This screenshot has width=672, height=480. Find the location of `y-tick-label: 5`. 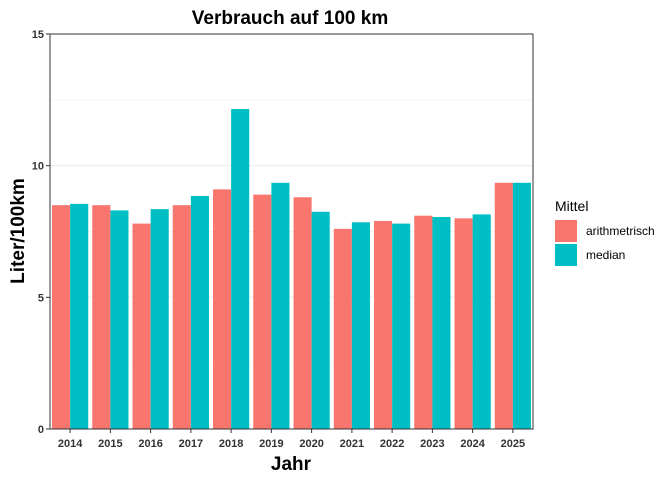

y-tick-label: 5 is located at coordinates (41, 298).